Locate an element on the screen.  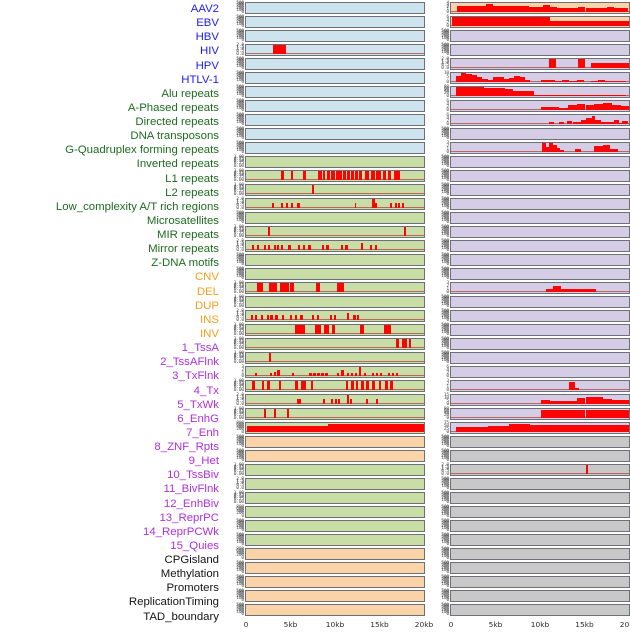
y-tick-label: 0.25 is located at coordinates (238, 346).